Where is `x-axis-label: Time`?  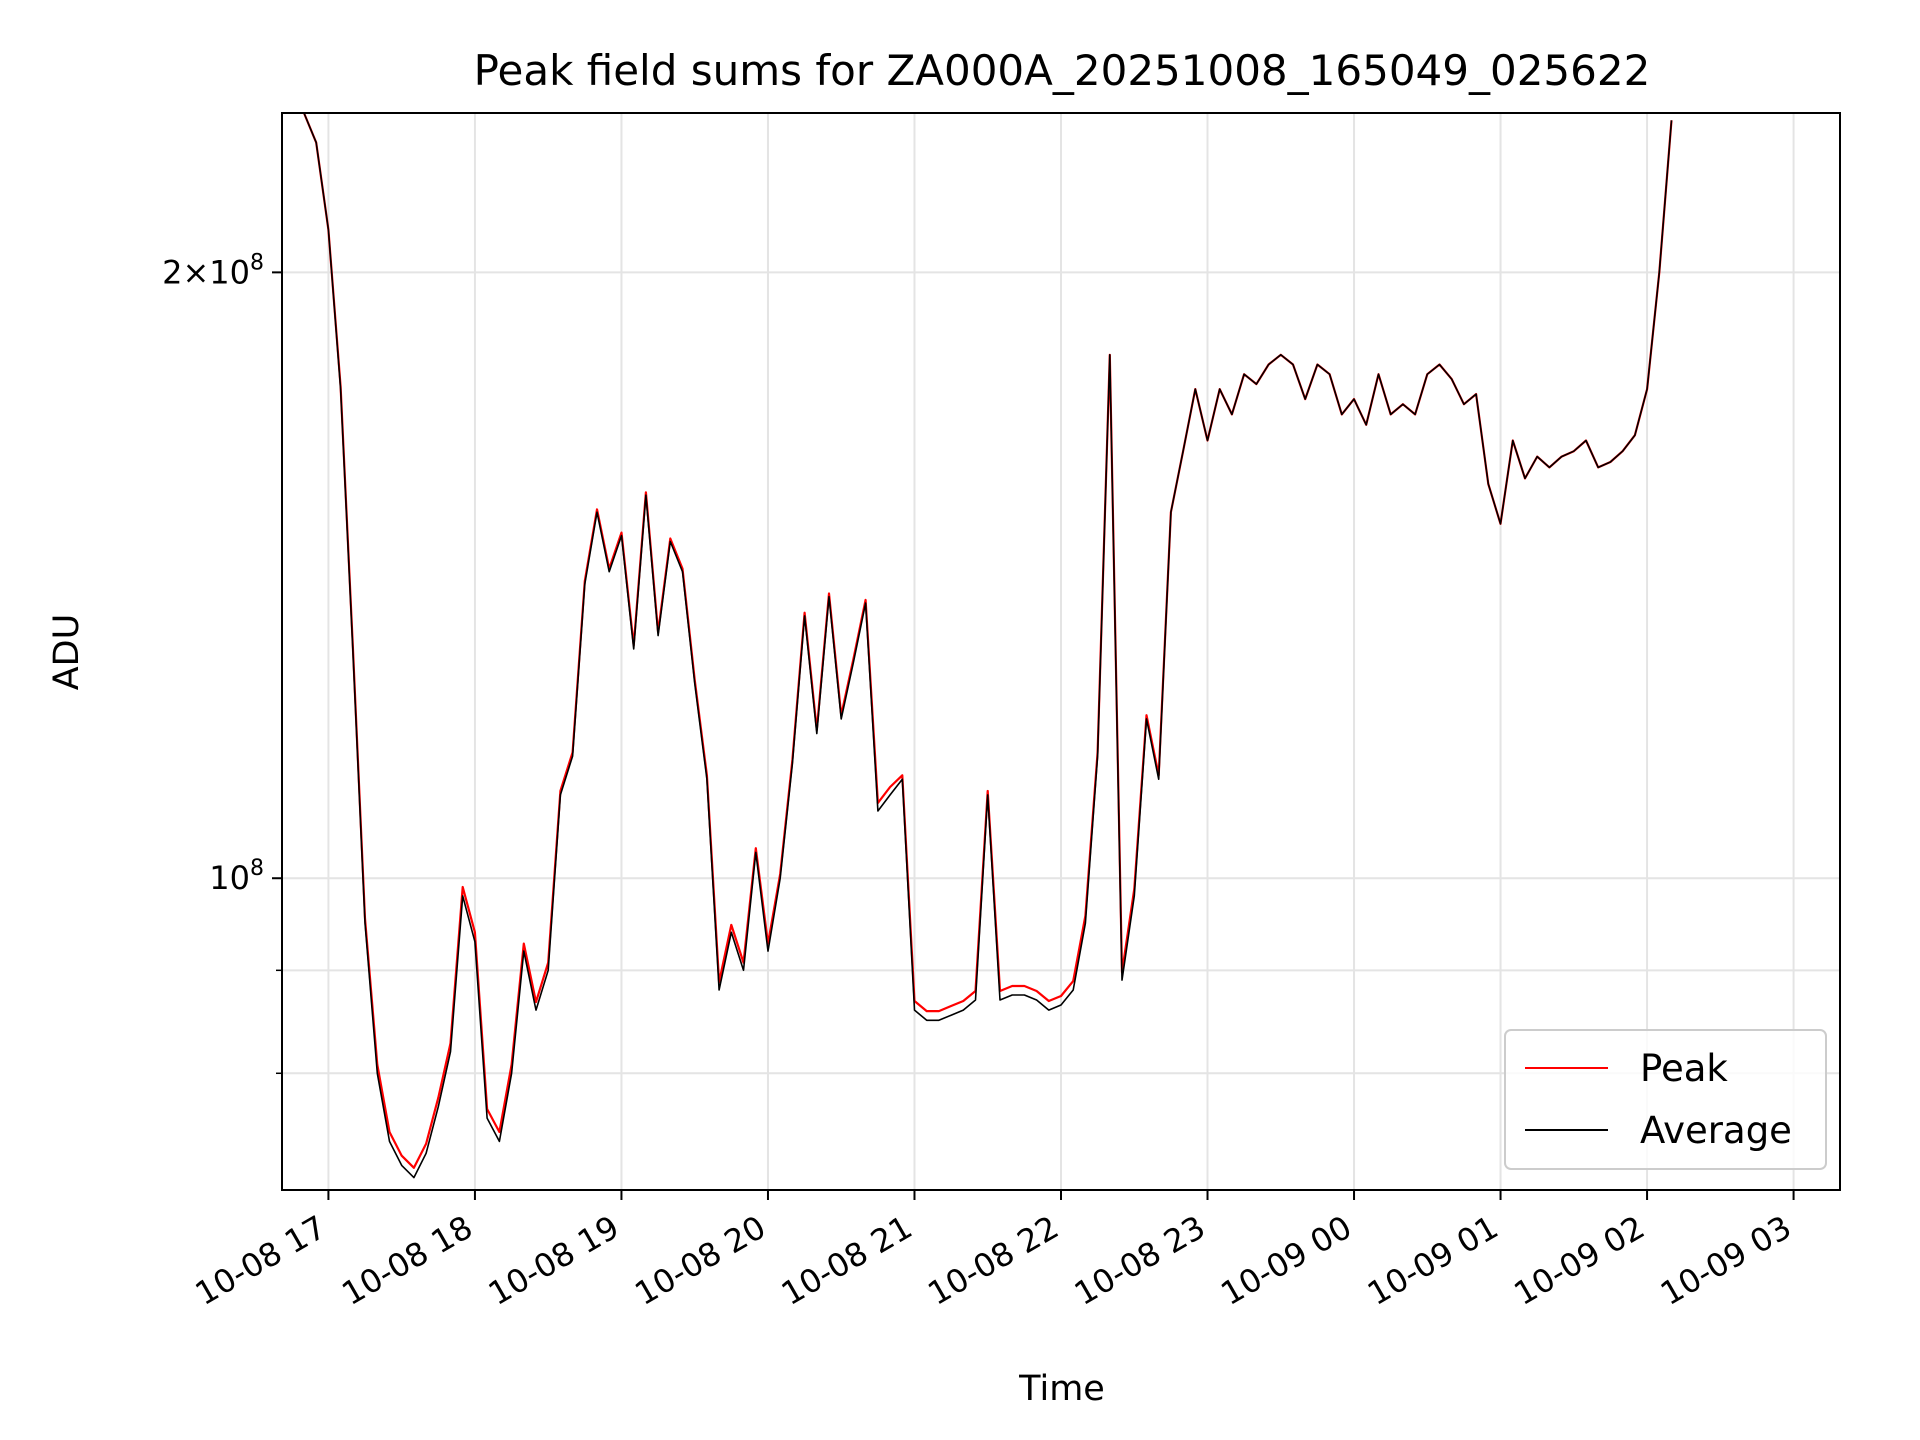
x-axis-label: Time is located at coordinates (1061, 1389).